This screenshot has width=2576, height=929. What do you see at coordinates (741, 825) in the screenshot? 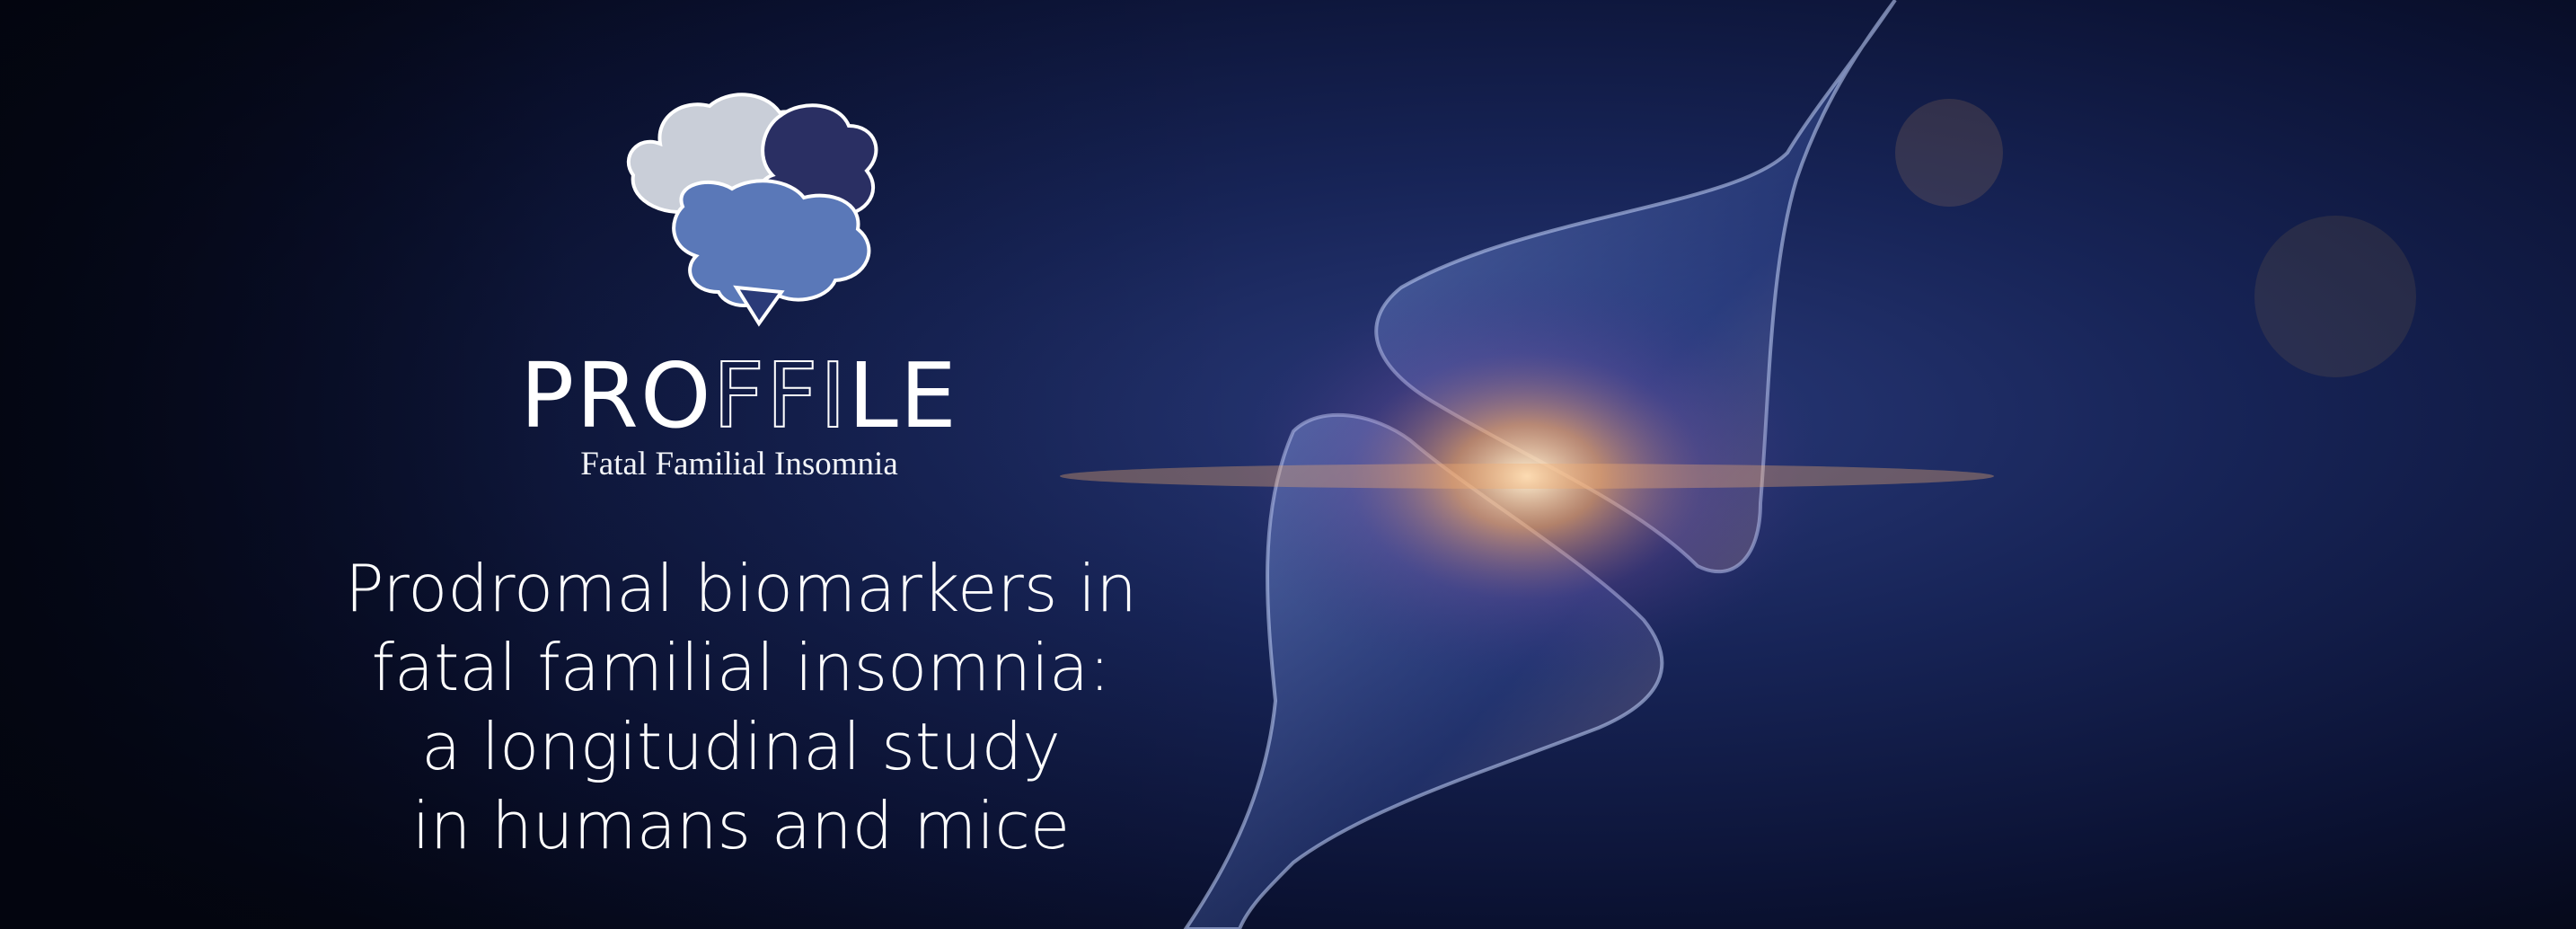
I see `headline-line: in humans and mice` at bounding box center [741, 825].